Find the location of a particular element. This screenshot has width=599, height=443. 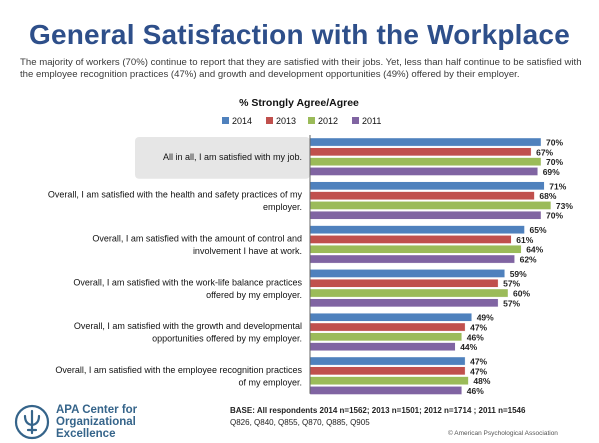

data-label: 59% is located at coordinates (518, 274).